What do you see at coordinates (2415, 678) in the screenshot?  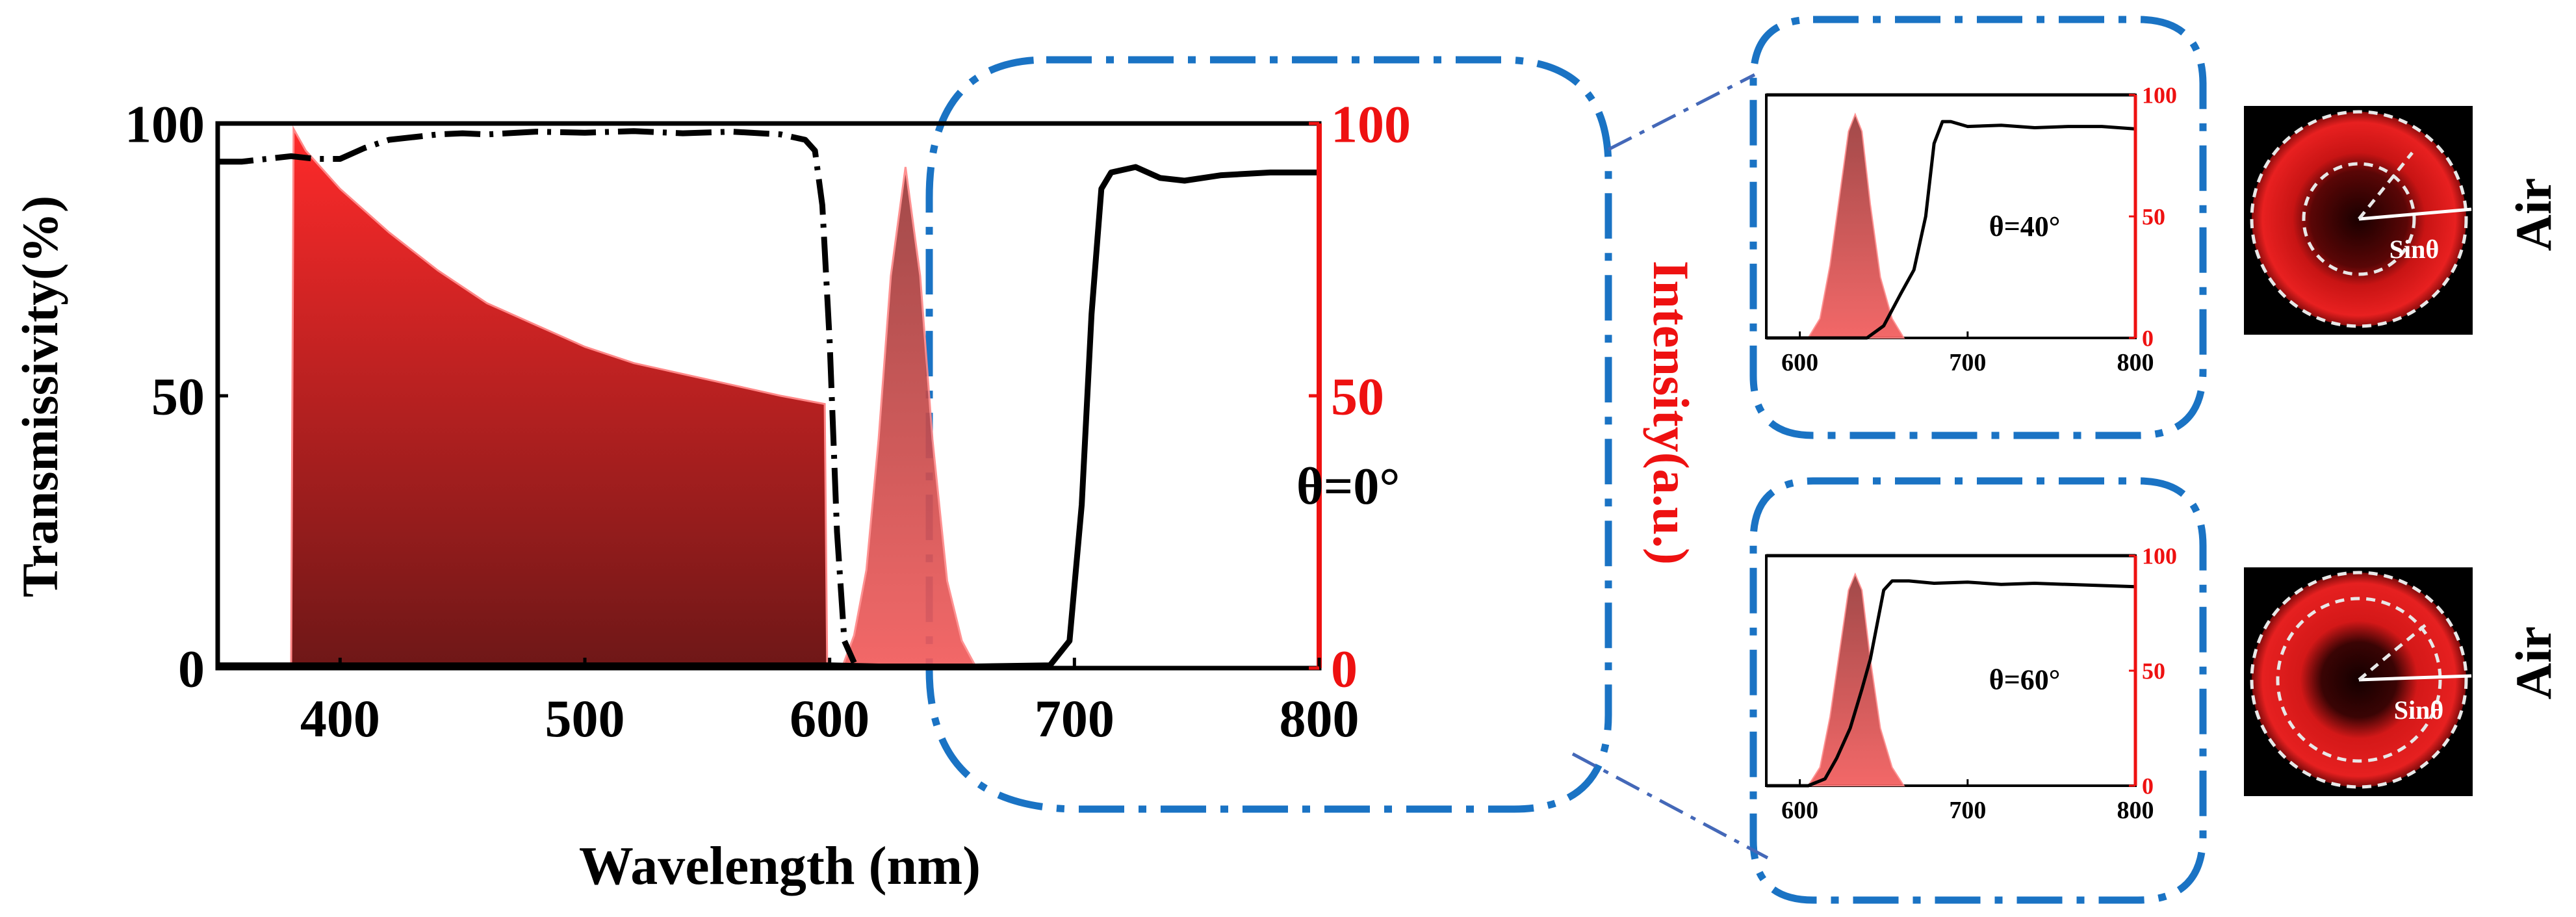 I see `beam-image-60-radius-arrow` at bounding box center [2415, 678].